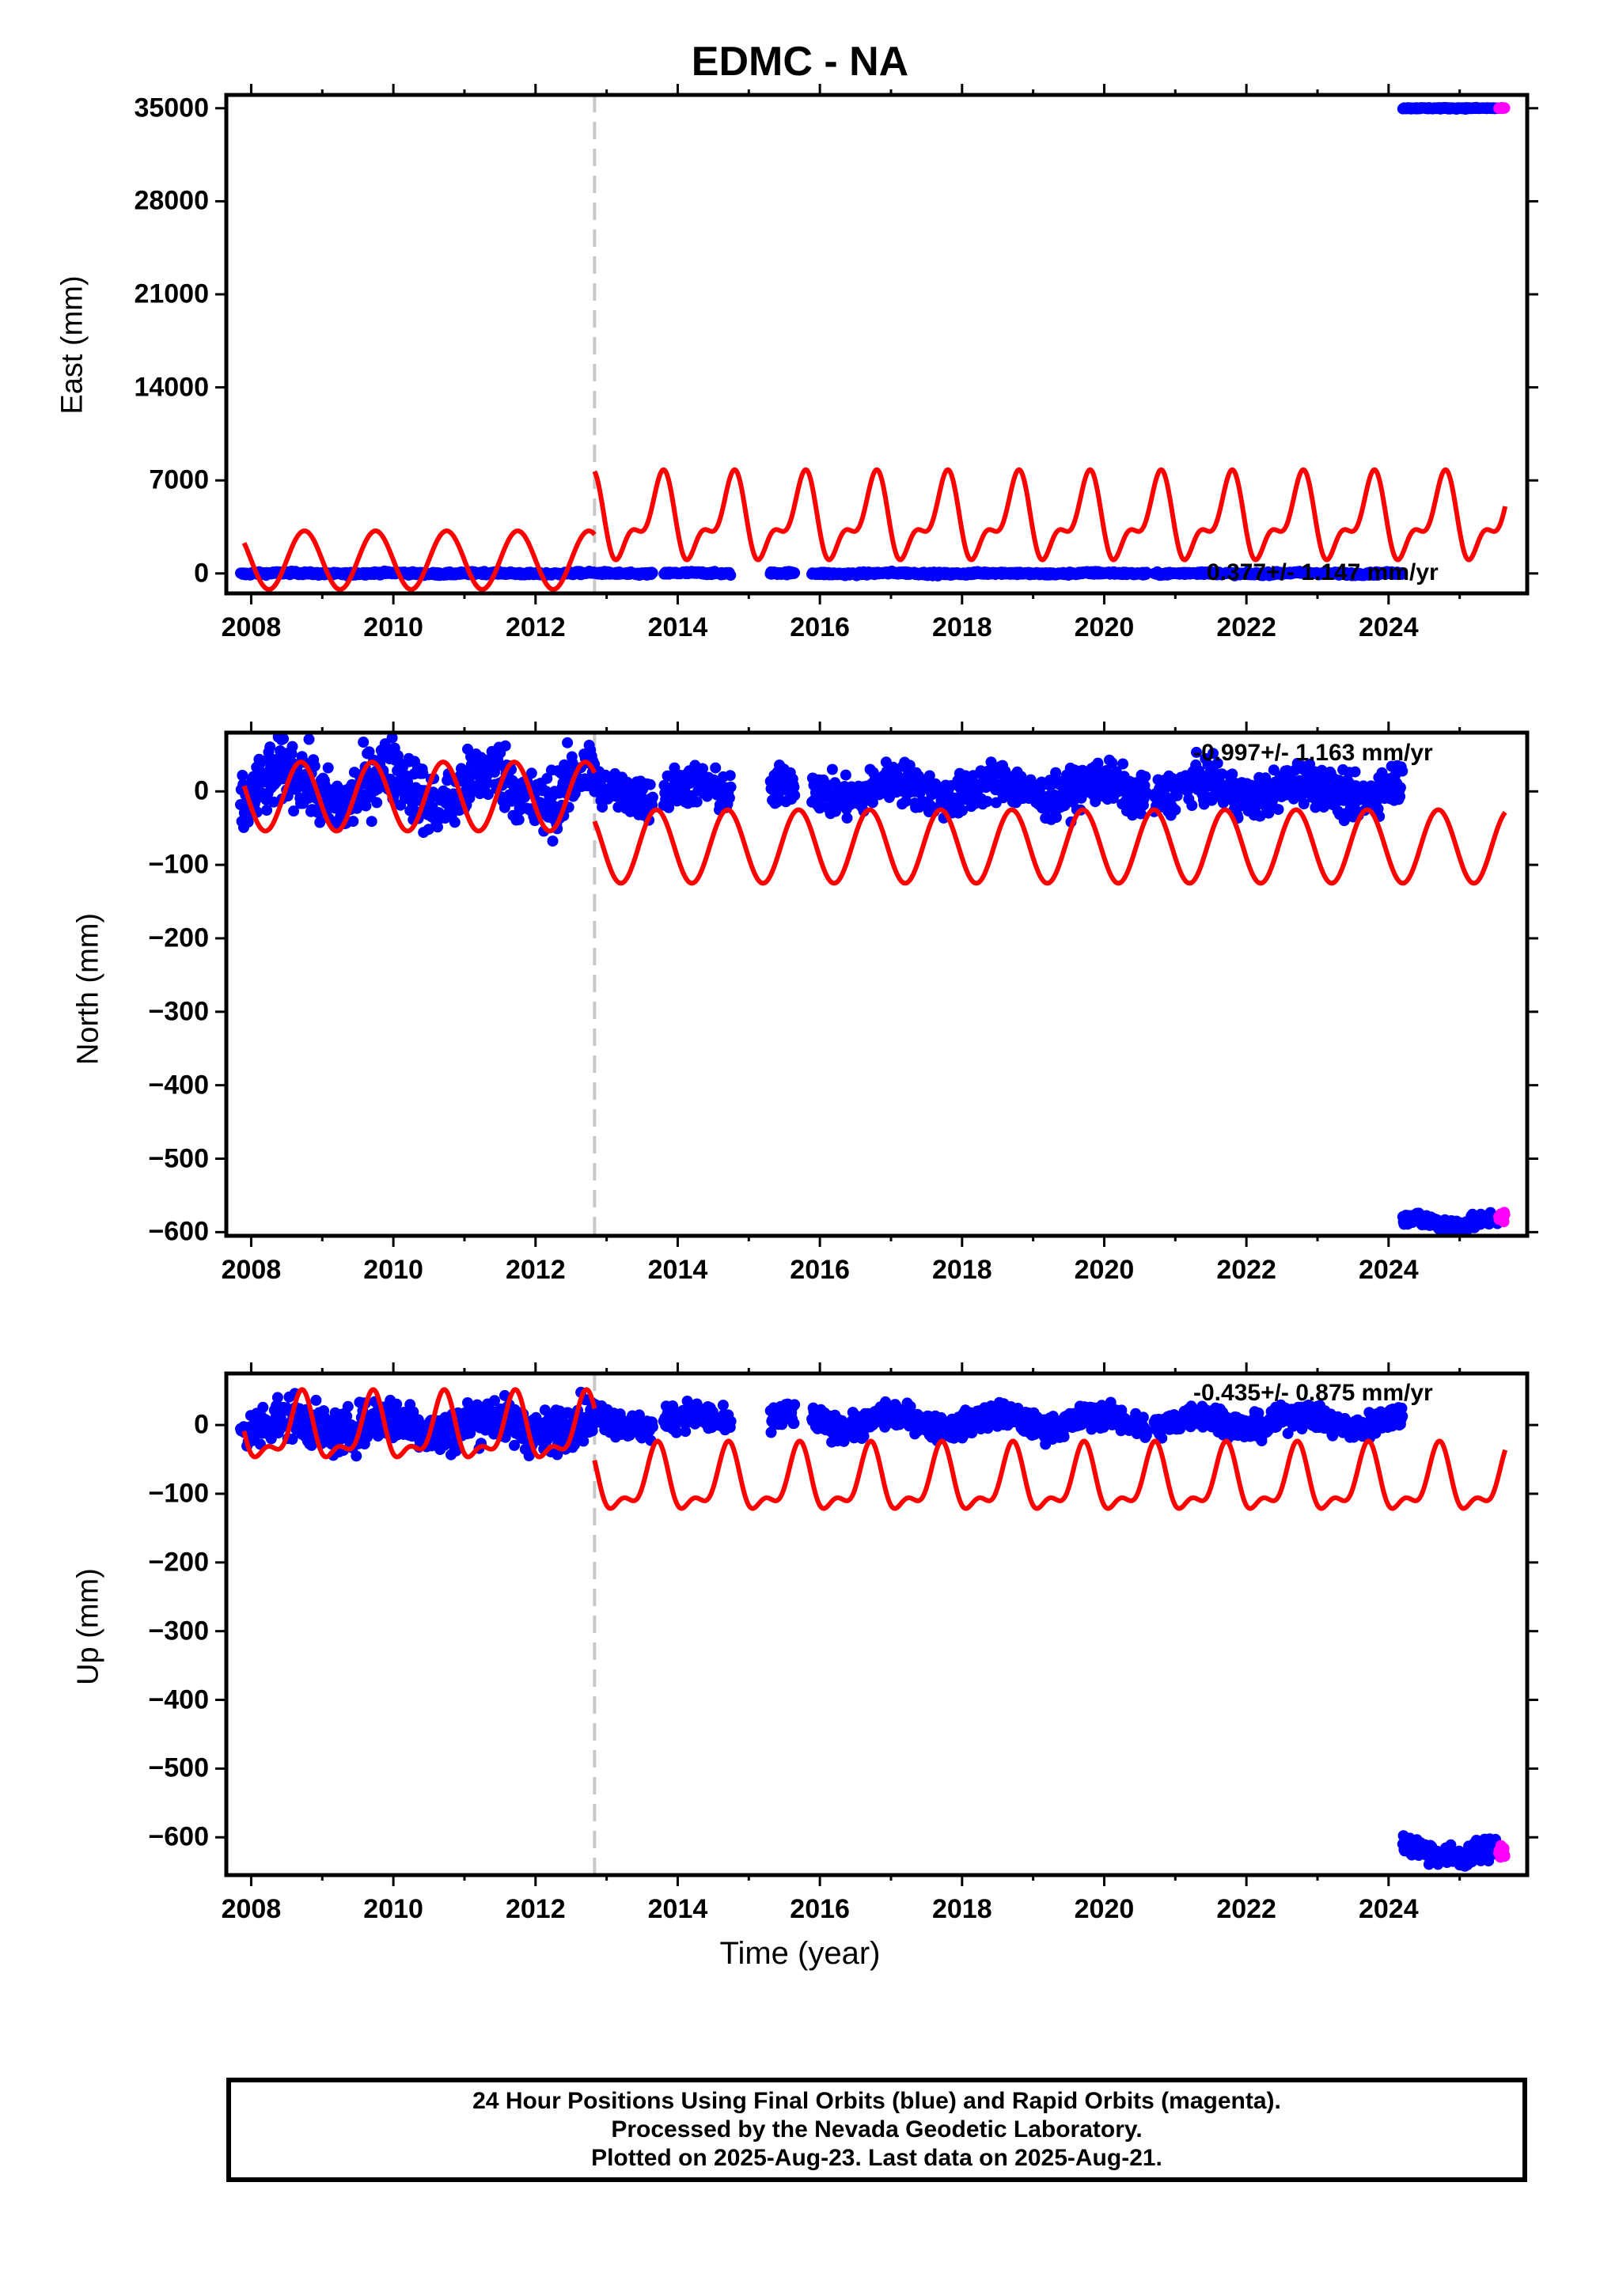  What do you see at coordinates (1502, 108) in the screenshot?
I see `series-rapid-east` at bounding box center [1502, 108].